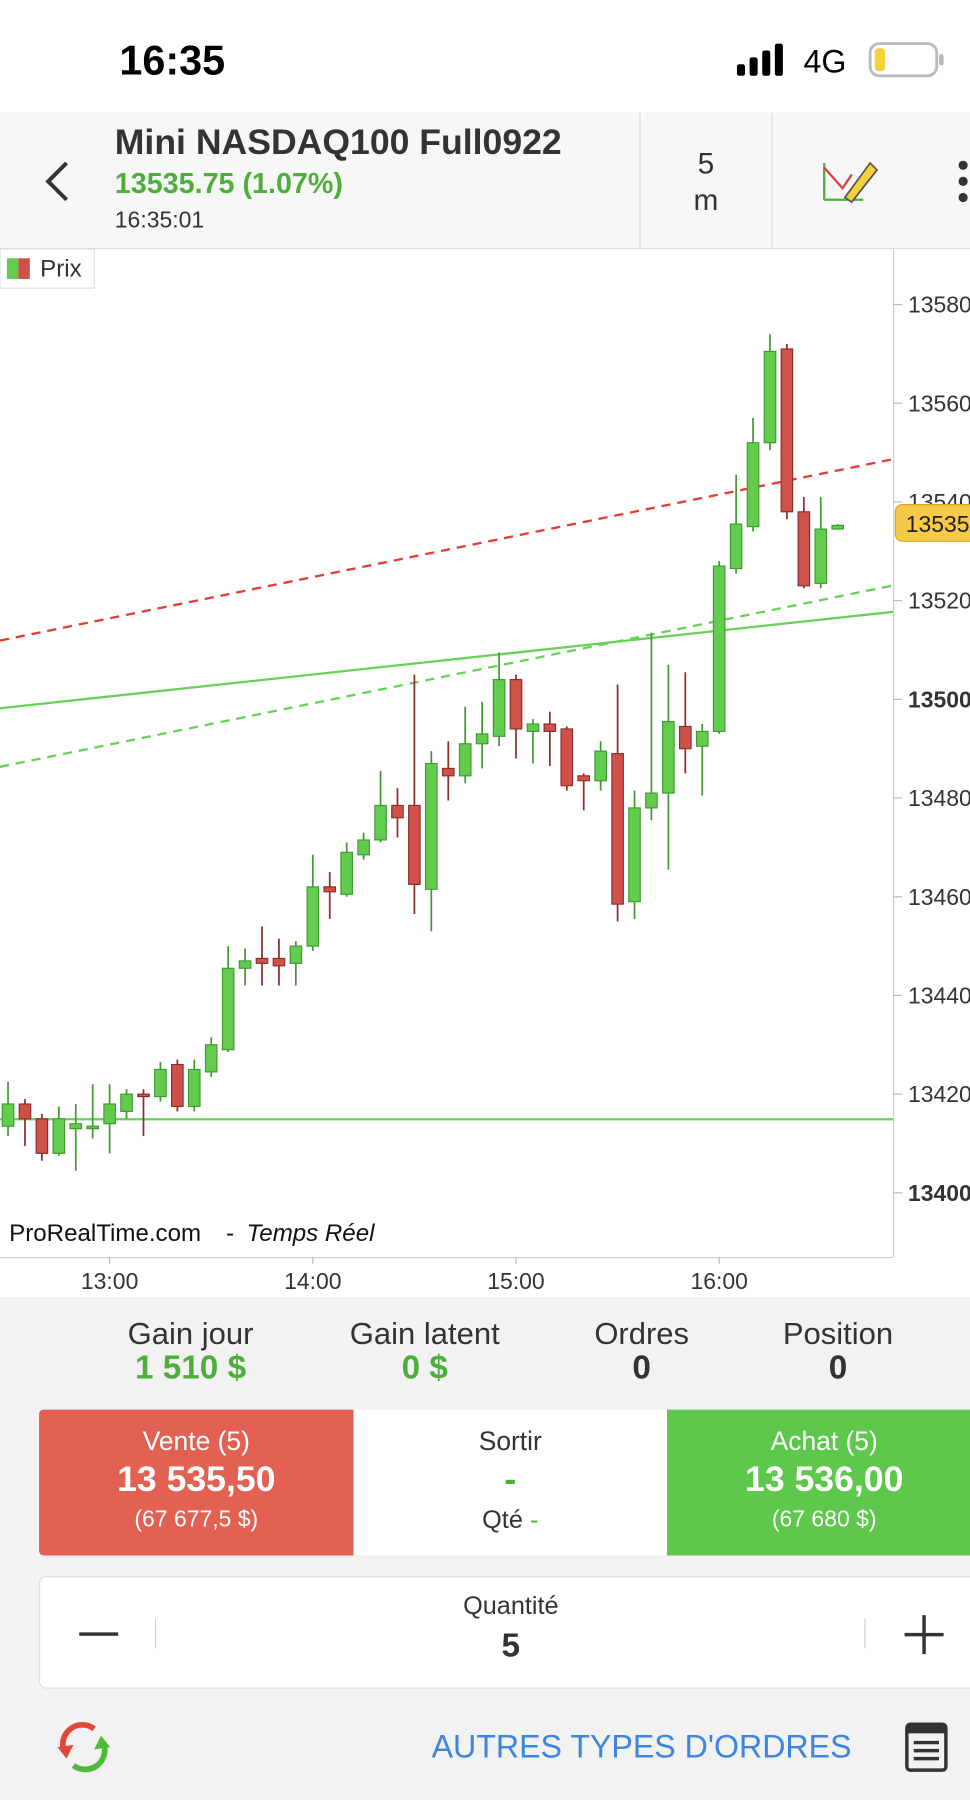  Describe the element at coordinates (338, 141) in the screenshot. I see `instrument-title: Mini NASDAQ100 Full0922` at that location.